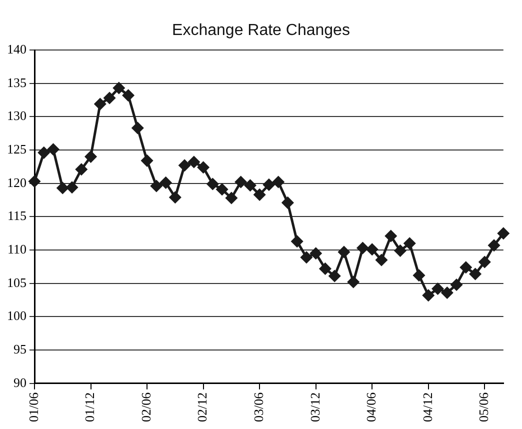 The height and width of the screenshot is (429, 522). What do you see at coordinates (202, 407) in the screenshot?
I see `x-tick-label: 02/12` at bounding box center [202, 407].